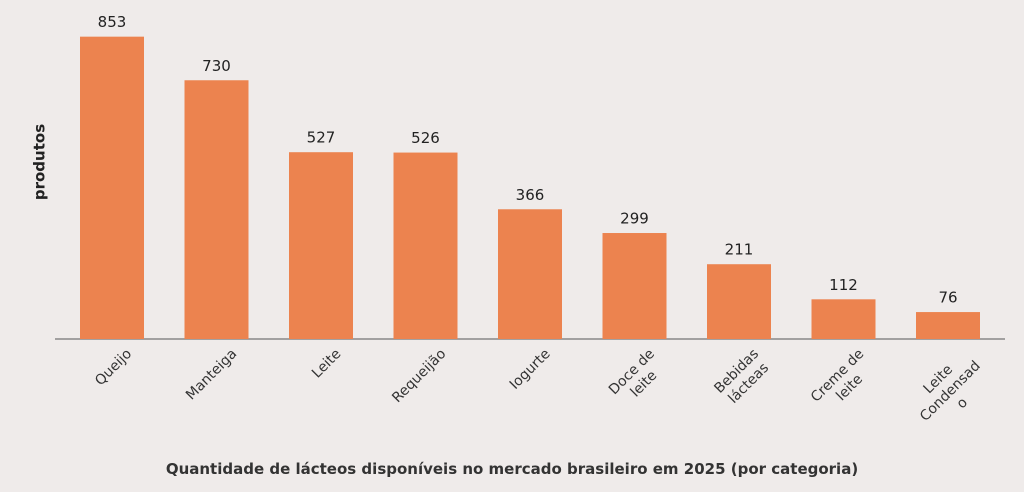 This screenshot has height=492, width=1024. What do you see at coordinates (947, 298) in the screenshot?
I see `value-label: 76` at bounding box center [947, 298].